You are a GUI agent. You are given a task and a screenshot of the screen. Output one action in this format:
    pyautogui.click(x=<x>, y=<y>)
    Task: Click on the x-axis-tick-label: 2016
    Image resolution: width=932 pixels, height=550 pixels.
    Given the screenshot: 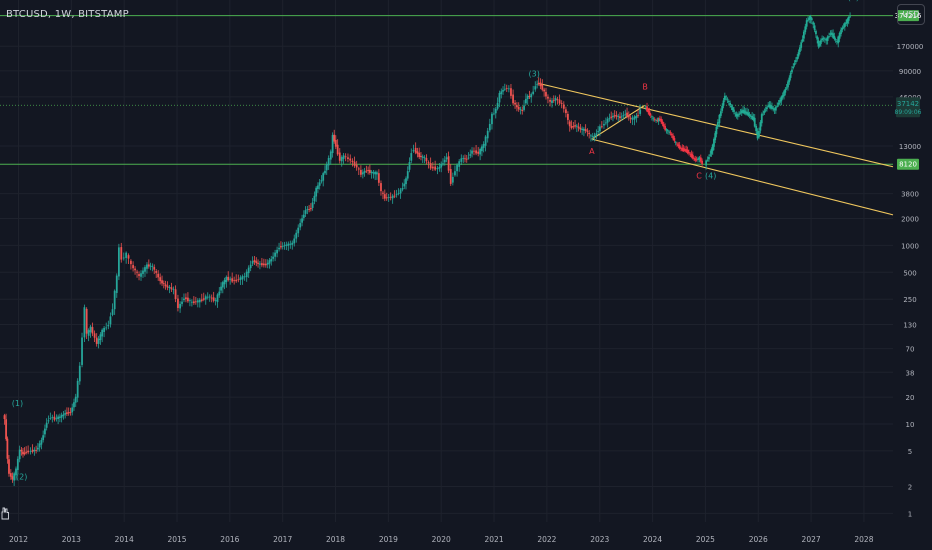 What is the action you would take?
    pyautogui.click(x=229, y=539)
    